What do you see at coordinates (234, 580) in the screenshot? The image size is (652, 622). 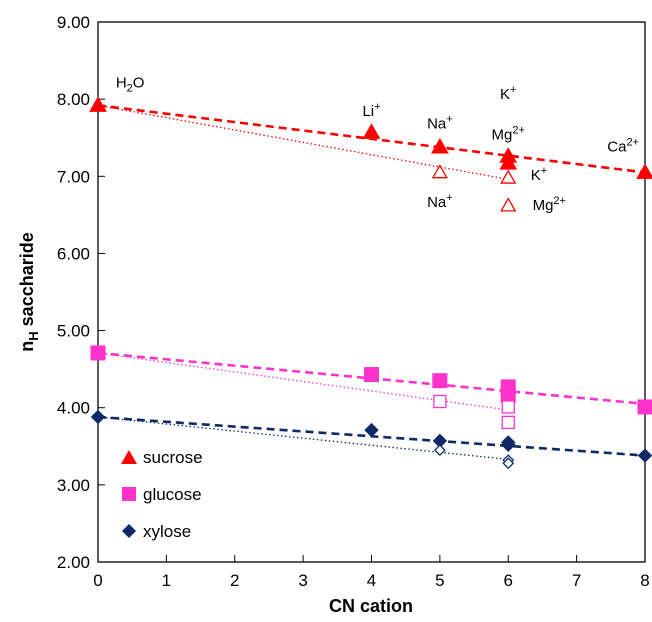 I see `x-tick-label: 2` at bounding box center [234, 580].